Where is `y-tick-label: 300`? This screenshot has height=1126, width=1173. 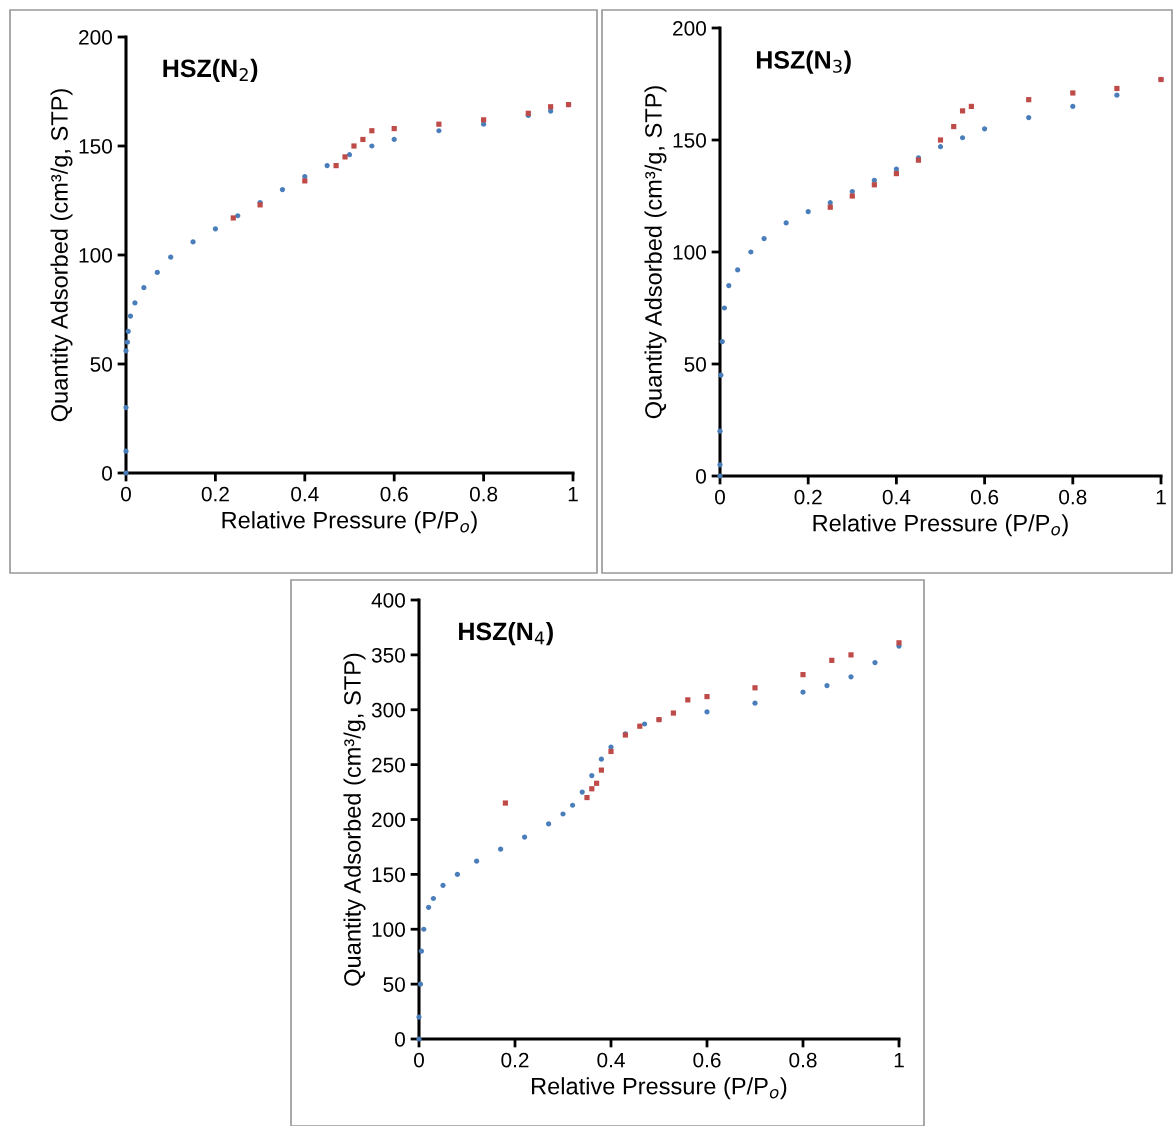
y-tick-label: 300 is located at coordinates (388, 710).